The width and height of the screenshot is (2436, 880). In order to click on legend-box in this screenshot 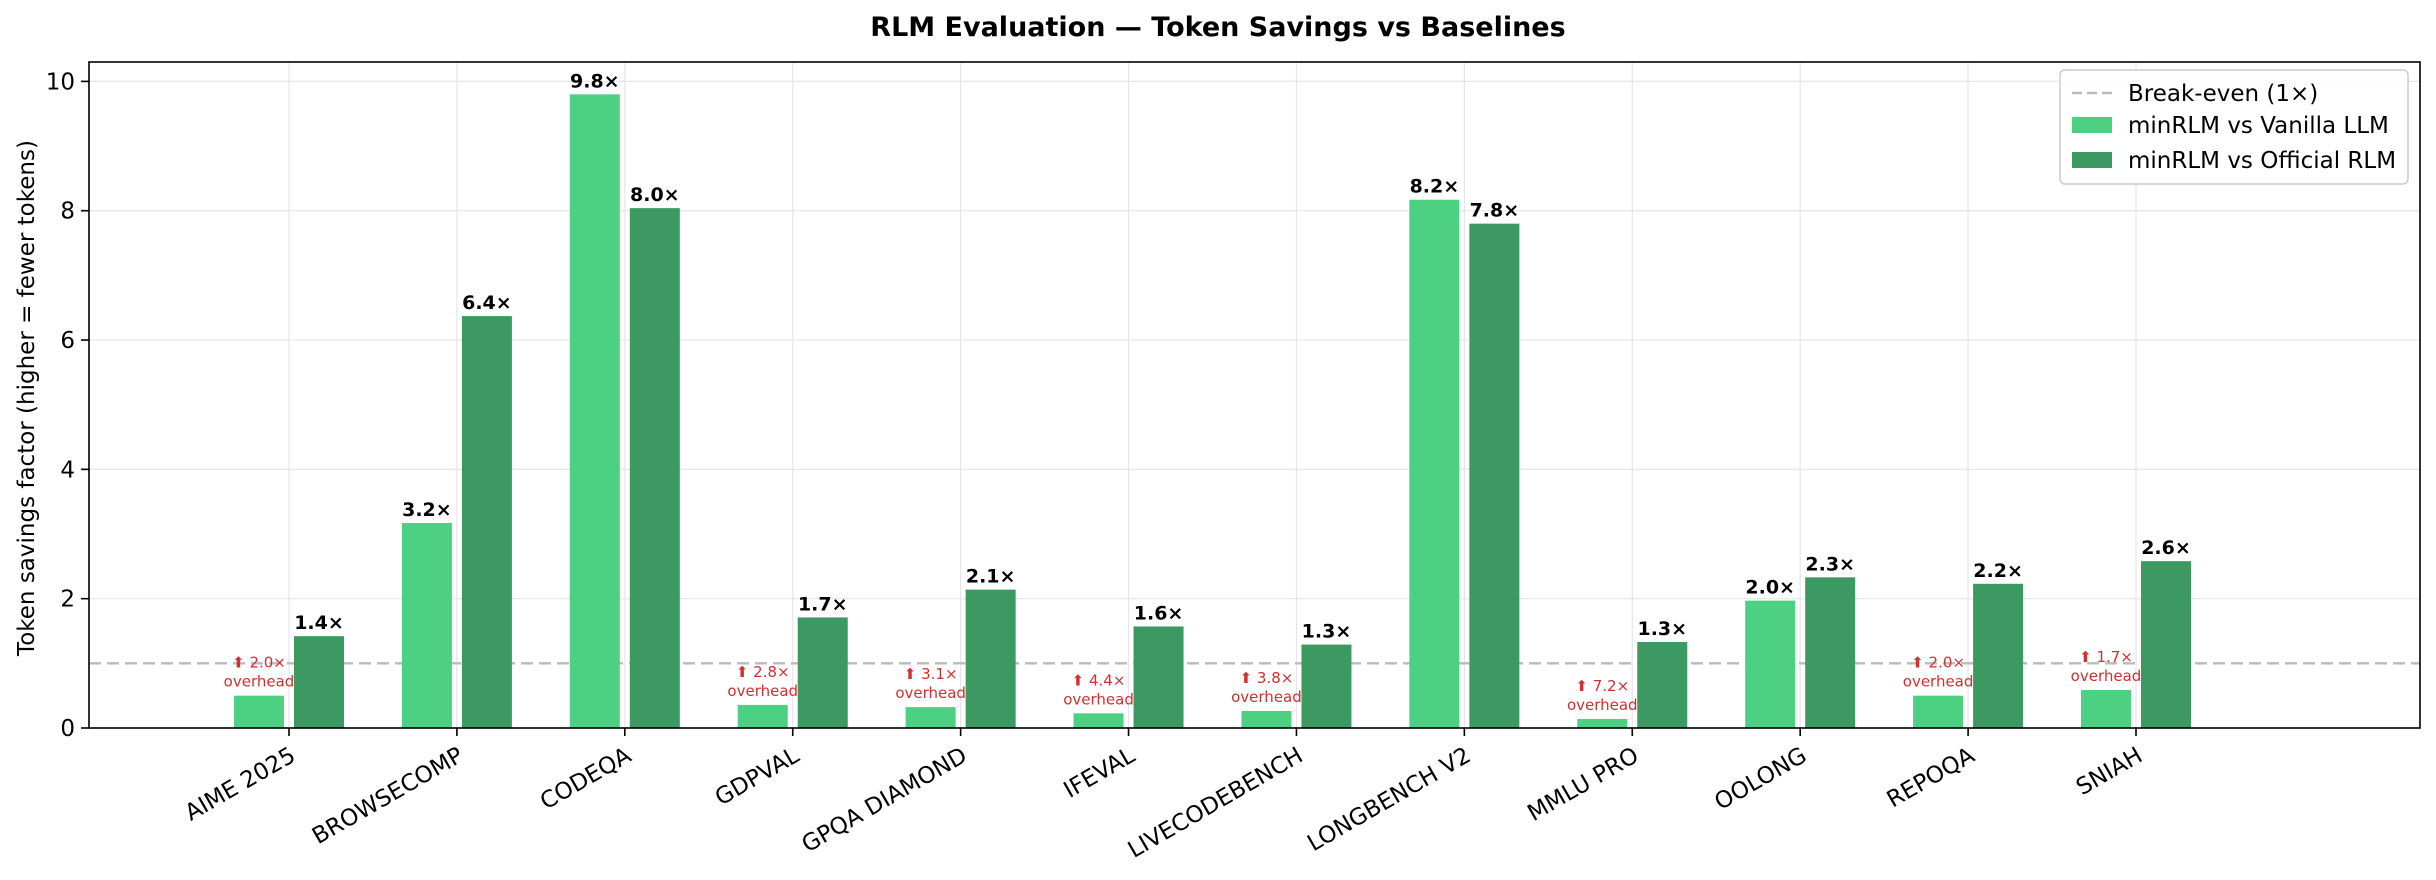, I will do `click(2234, 127)`.